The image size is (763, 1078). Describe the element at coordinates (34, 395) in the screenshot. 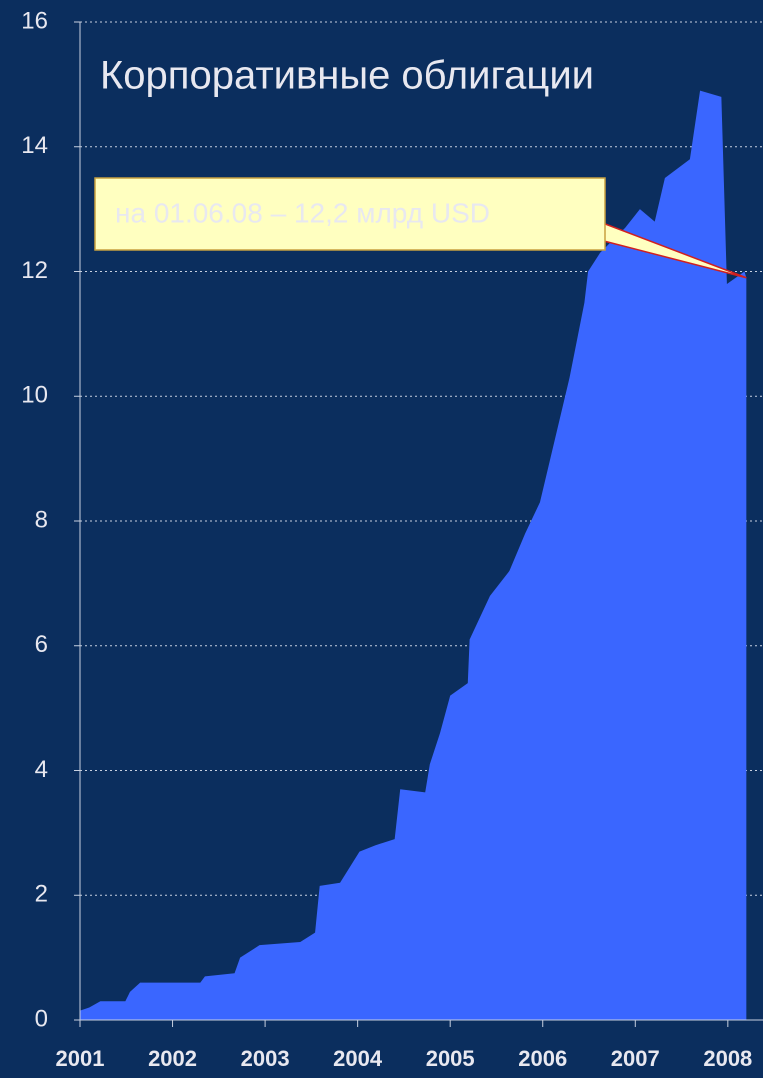

I see `y-tick-label: 10` at that location.